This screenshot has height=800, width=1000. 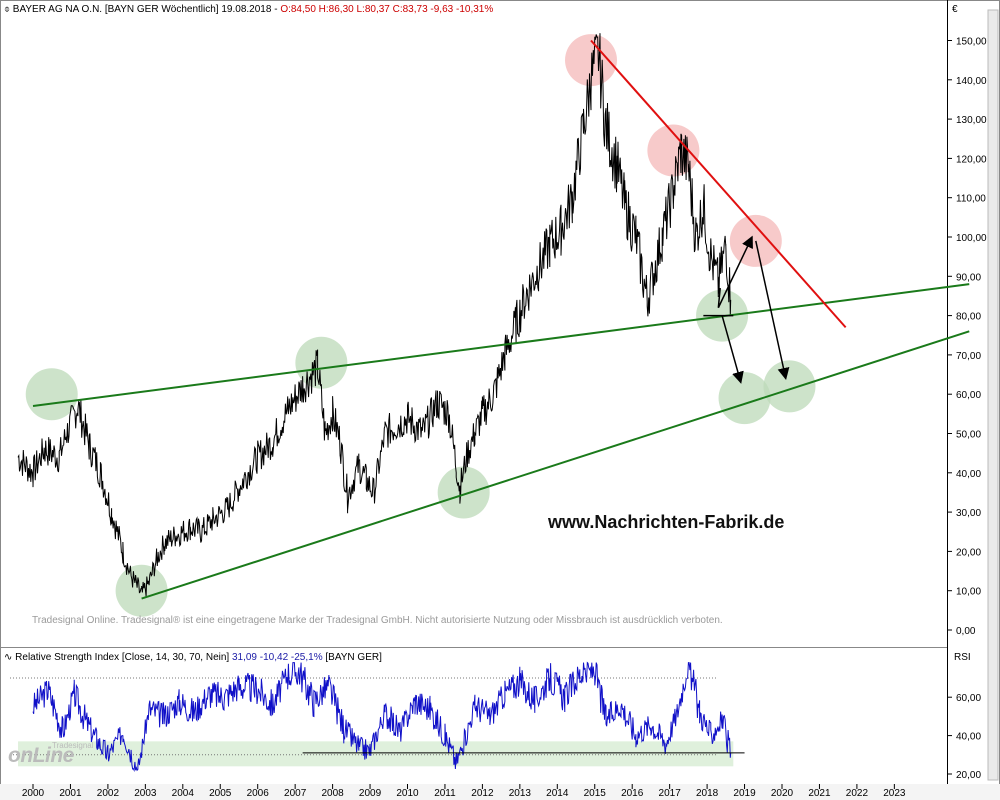 What do you see at coordinates (971, 120) in the screenshot?
I see `price-tick-label: 130,00` at bounding box center [971, 120].